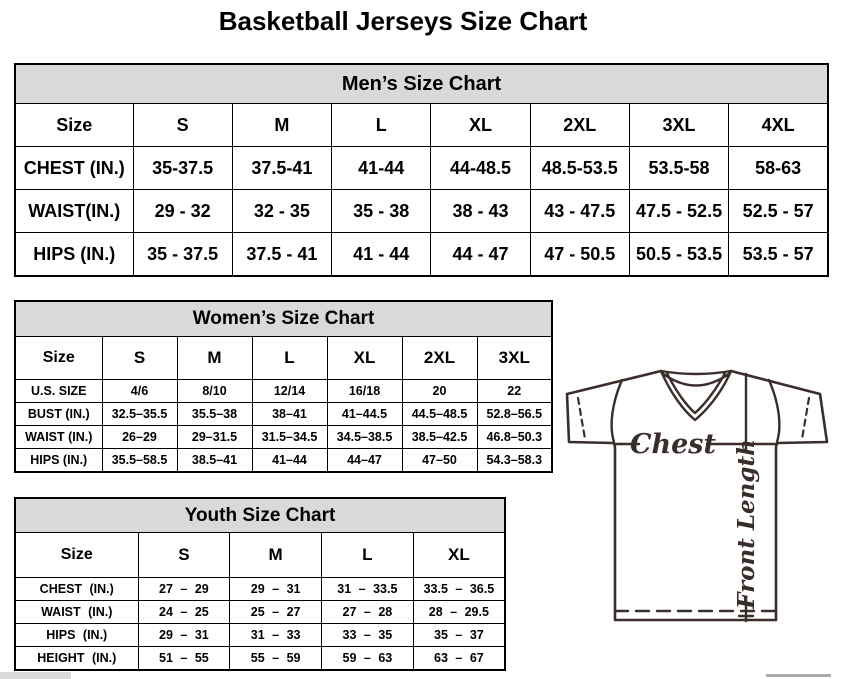 This screenshot has width=843, height=679. I want to click on mens-cell: 37.5 - 41, so click(282, 254).